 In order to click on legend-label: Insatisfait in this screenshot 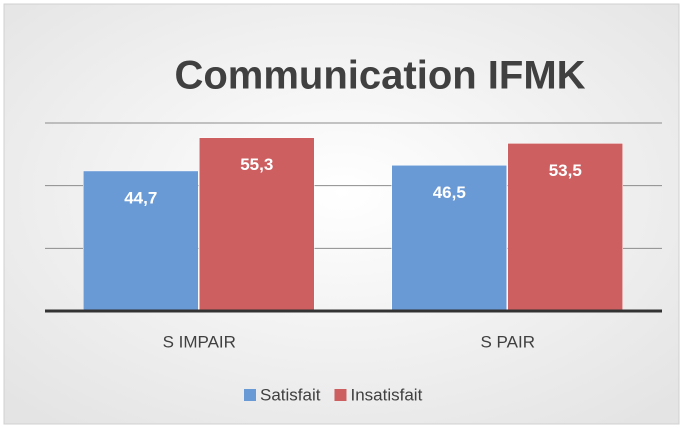, I will do `click(386, 394)`.